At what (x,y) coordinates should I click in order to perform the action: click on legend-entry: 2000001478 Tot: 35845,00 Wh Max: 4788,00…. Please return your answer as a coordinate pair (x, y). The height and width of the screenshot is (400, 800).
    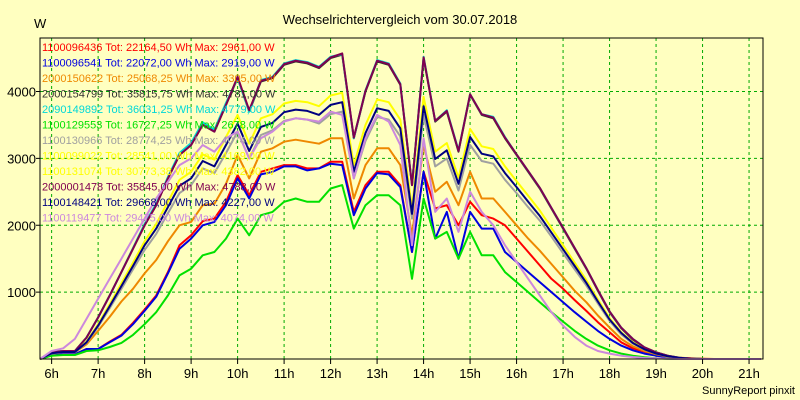
    Looking at the image, I should click on (159, 188).